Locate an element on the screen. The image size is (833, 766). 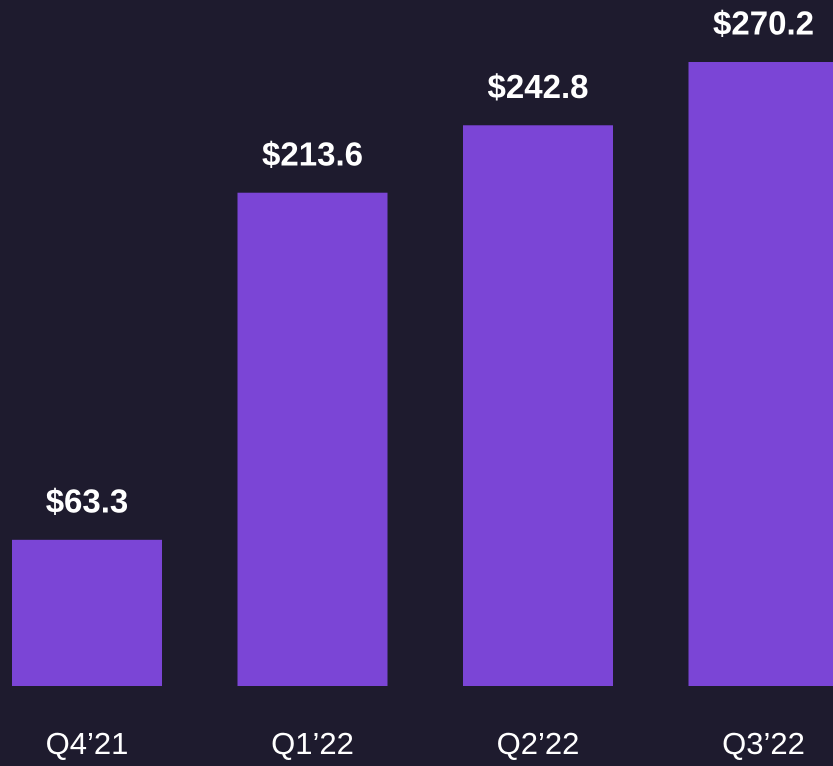
value-label: $270.2 is located at coordinates (763, 23).